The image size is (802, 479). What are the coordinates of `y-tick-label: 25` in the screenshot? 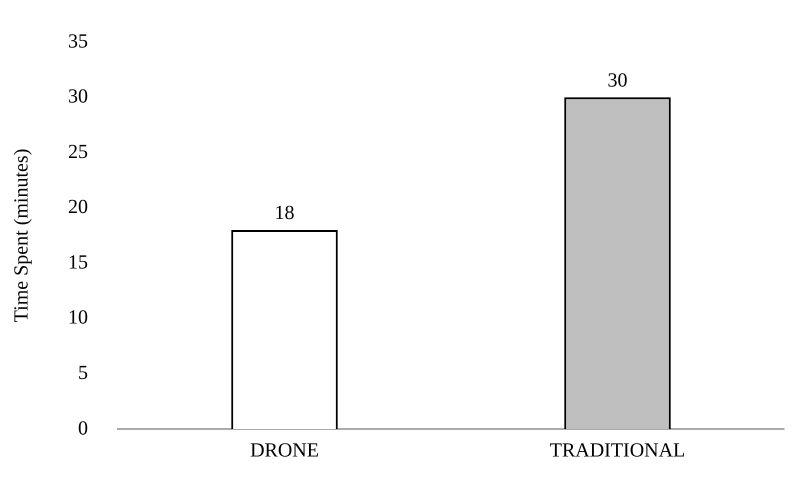 It's located at (78, 151).